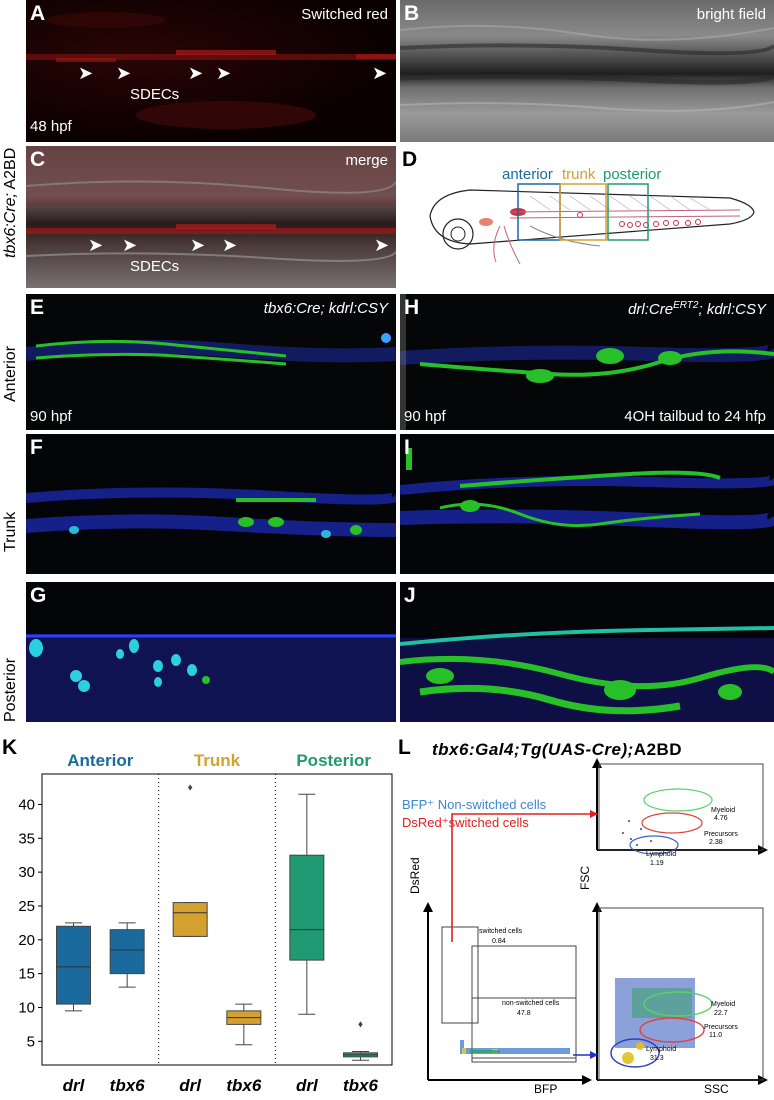 Image resolution: width=774 pixels, height=1100 pixels. What do you see at coordinates (127, 952) in the screenshot?
I see `box-anterior-tbx6` at bounding box center [127, 952].